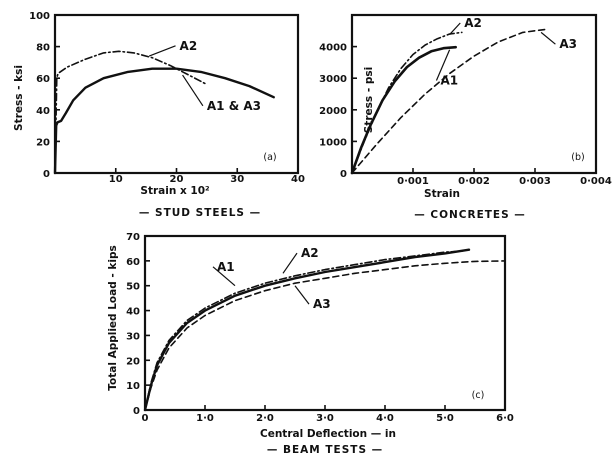 The width and height of the screenshot is (614, 459). What do you see at coordinates (333, 111) in the screenshot?
I see `y-tick-label: 2000` at bounding box center [333, 111].